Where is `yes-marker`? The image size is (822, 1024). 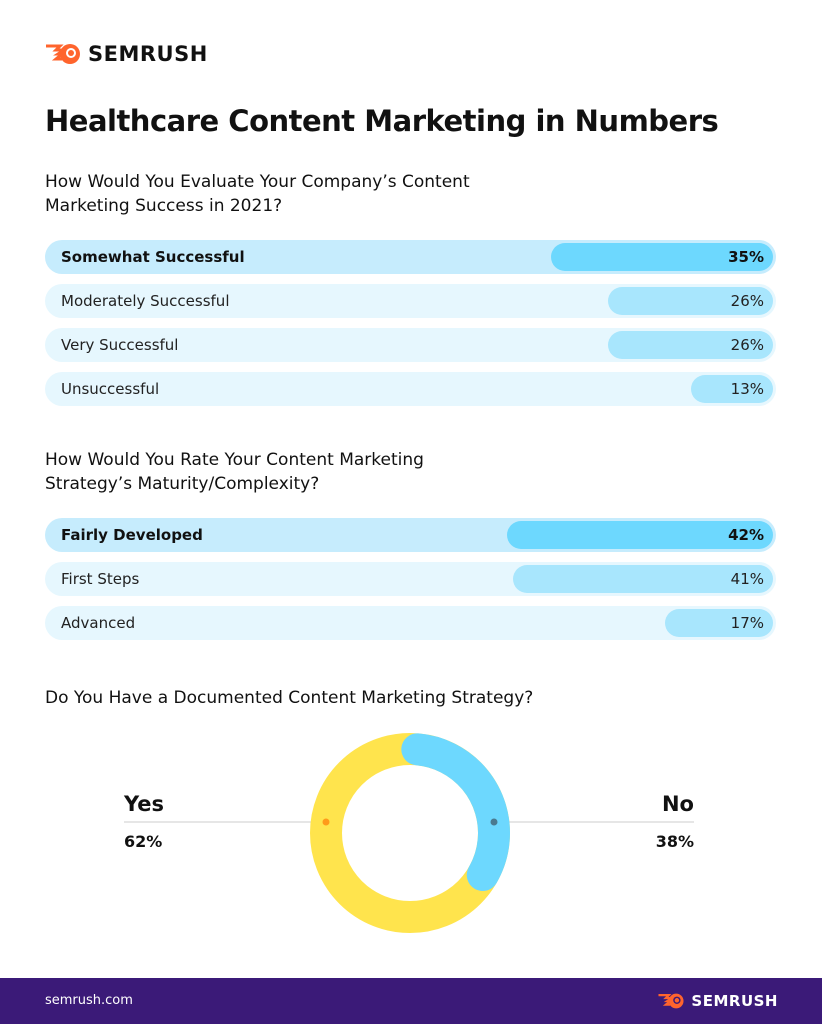
yes-marker is located at coordinates (326, 822).